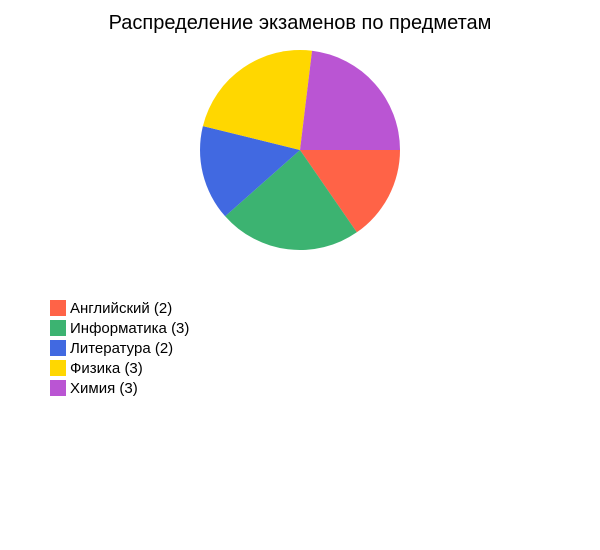 The width and height of the screenshot is (600, 550). What do you see at coordinates (104, 388) in the screenshot?
I see `legend-label: Химия (3)` at bounding box center [104, 388].